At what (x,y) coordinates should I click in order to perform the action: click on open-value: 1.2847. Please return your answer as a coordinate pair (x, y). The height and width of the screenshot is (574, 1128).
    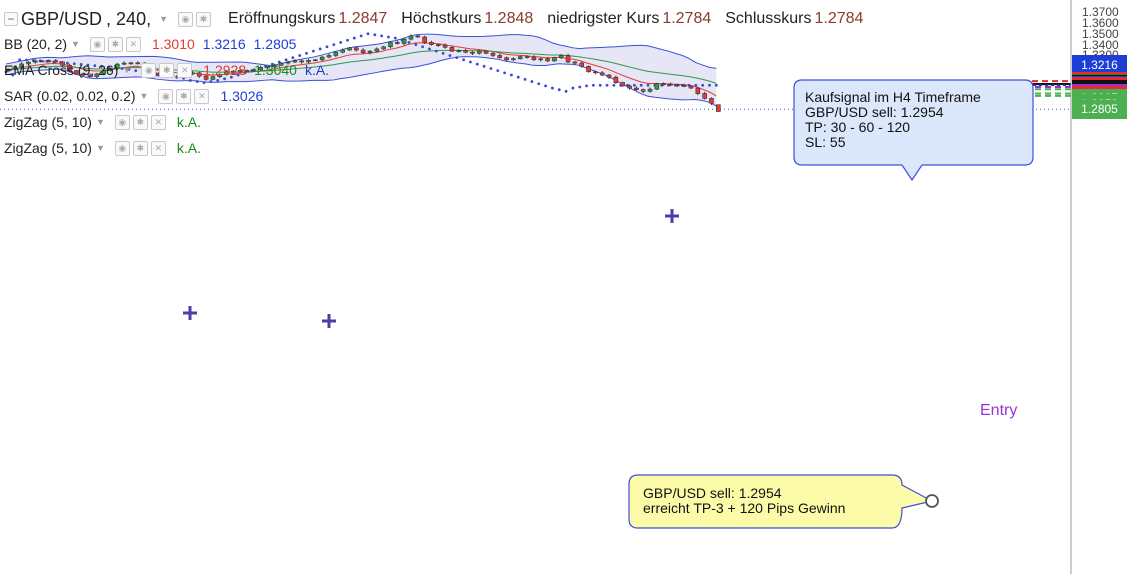
    Looking at the image, I should click on (363, 18).